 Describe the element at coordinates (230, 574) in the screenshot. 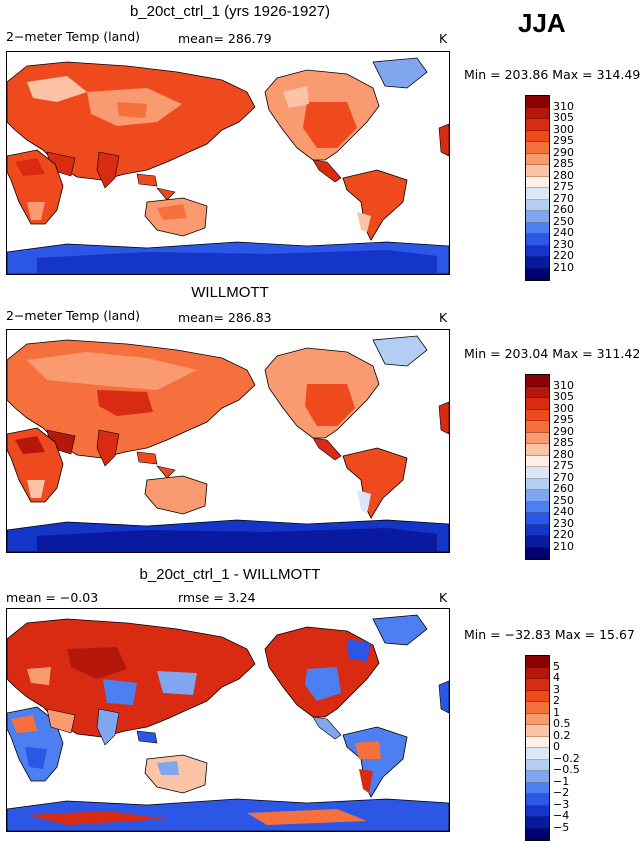

I see `panel-title: b_20ct_ctrl_1 - WILLMOTT` at that location.